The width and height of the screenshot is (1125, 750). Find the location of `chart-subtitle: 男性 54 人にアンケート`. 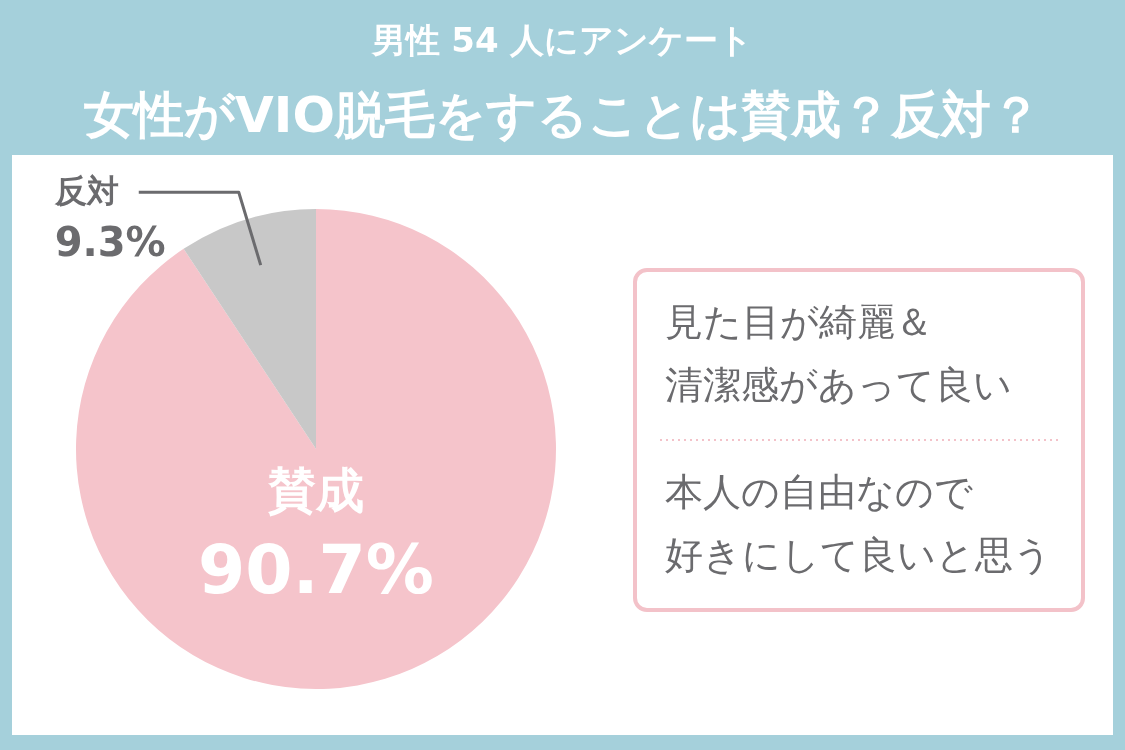

chart-subtitle: 男性 54 人にアンケート is located at coordinates (562, 40).